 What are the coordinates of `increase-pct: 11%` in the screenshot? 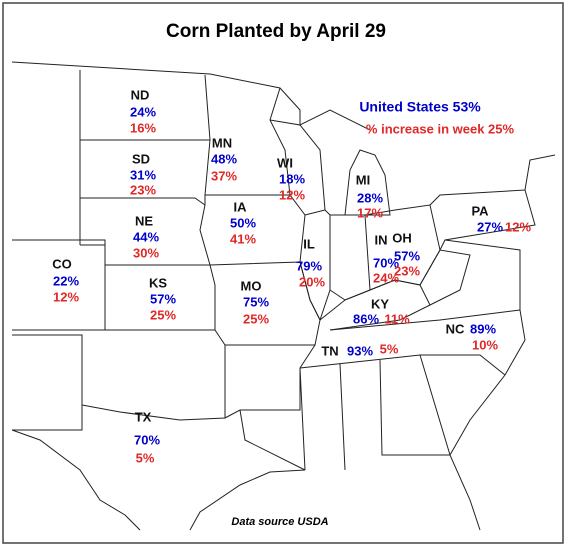 It's located at (397, 318).